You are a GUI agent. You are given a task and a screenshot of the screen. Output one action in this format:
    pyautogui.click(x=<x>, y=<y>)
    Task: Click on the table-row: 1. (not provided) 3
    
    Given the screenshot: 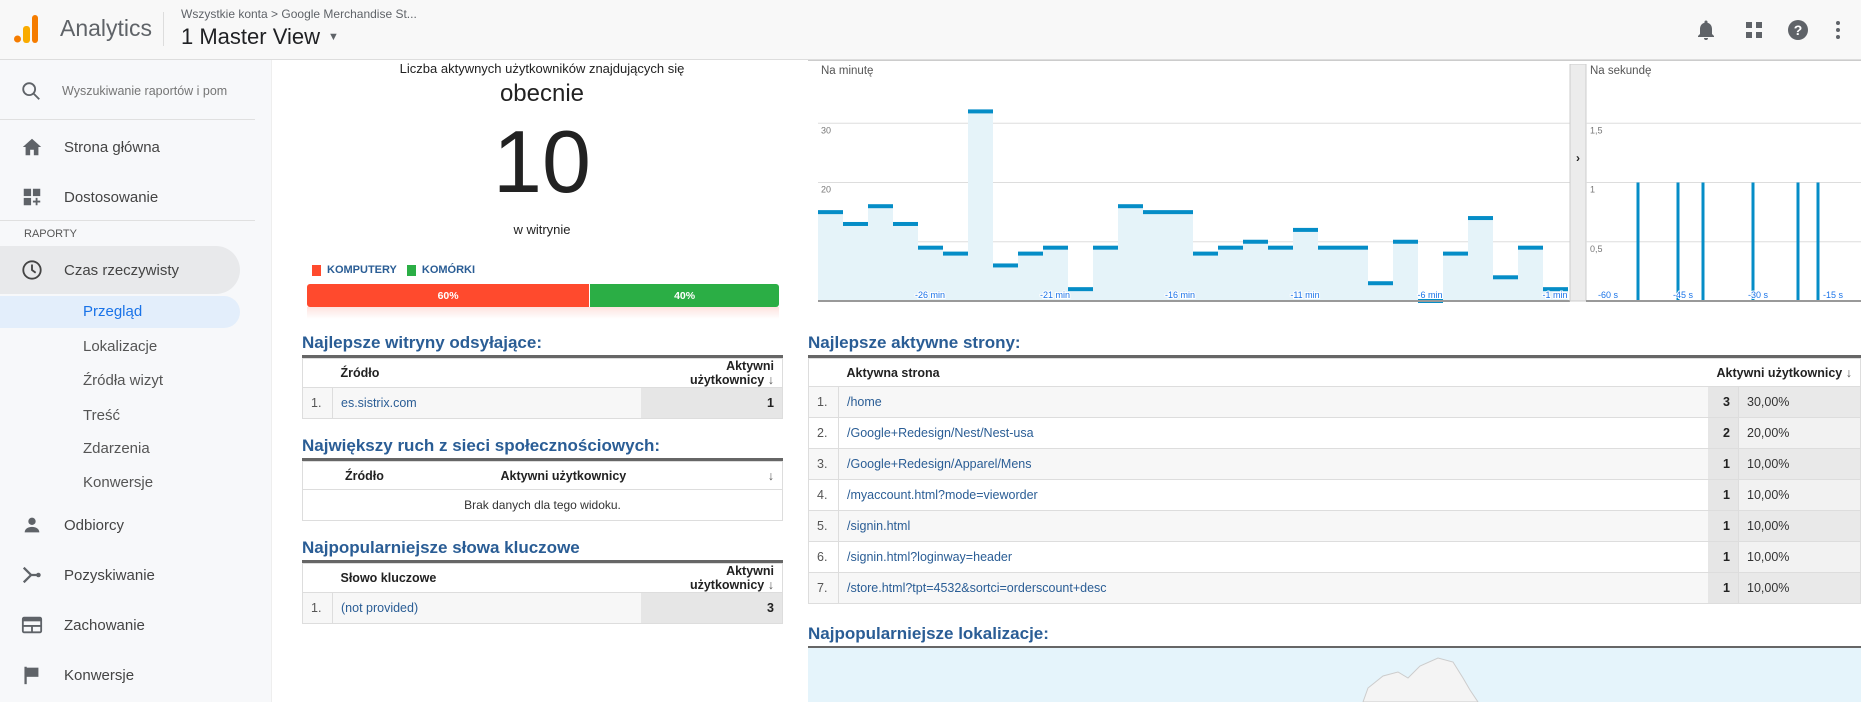 What is the action you would take?
    pyautogui.click(x=542, y=608)
    